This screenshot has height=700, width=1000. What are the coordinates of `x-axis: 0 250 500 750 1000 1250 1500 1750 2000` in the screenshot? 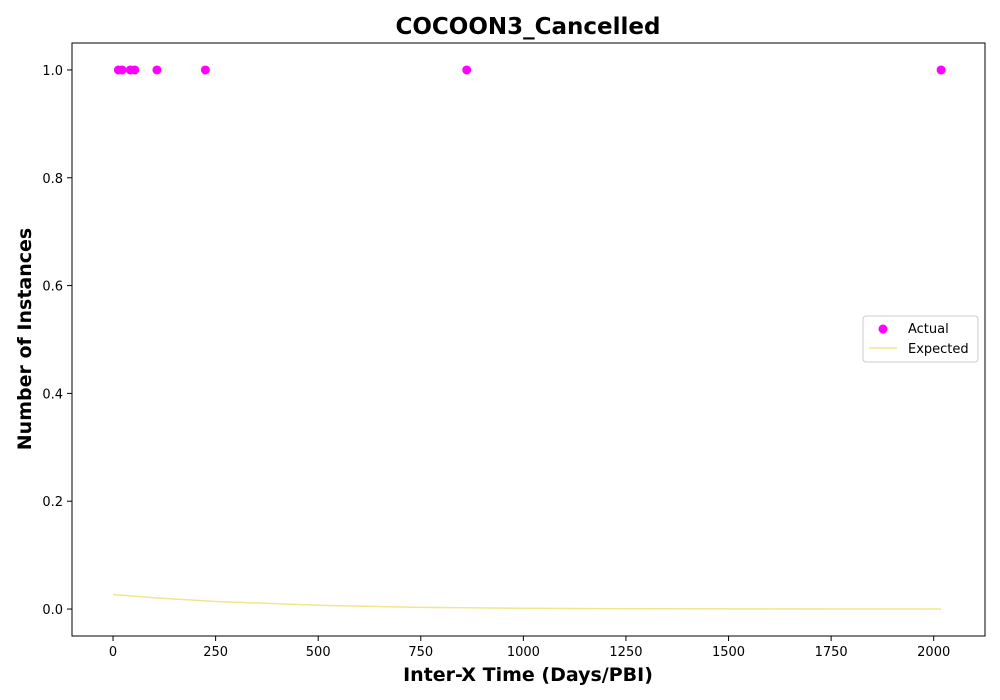 It's located at (529, 648).